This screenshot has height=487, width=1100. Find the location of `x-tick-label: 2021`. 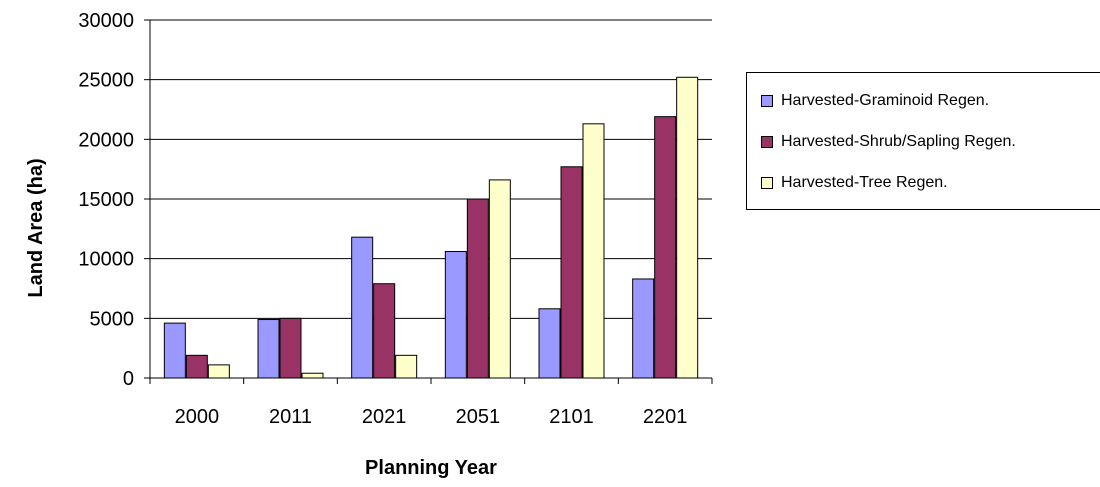

x-tick-label: 2021 is located at coordinates (384, 417).